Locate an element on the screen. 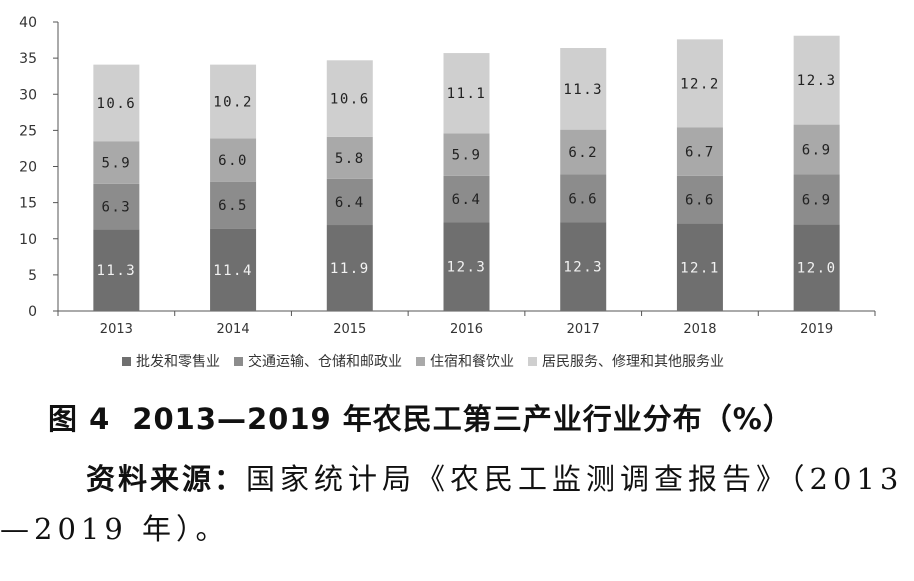  data-label: 12.2 is located at coordinates (700, 84).